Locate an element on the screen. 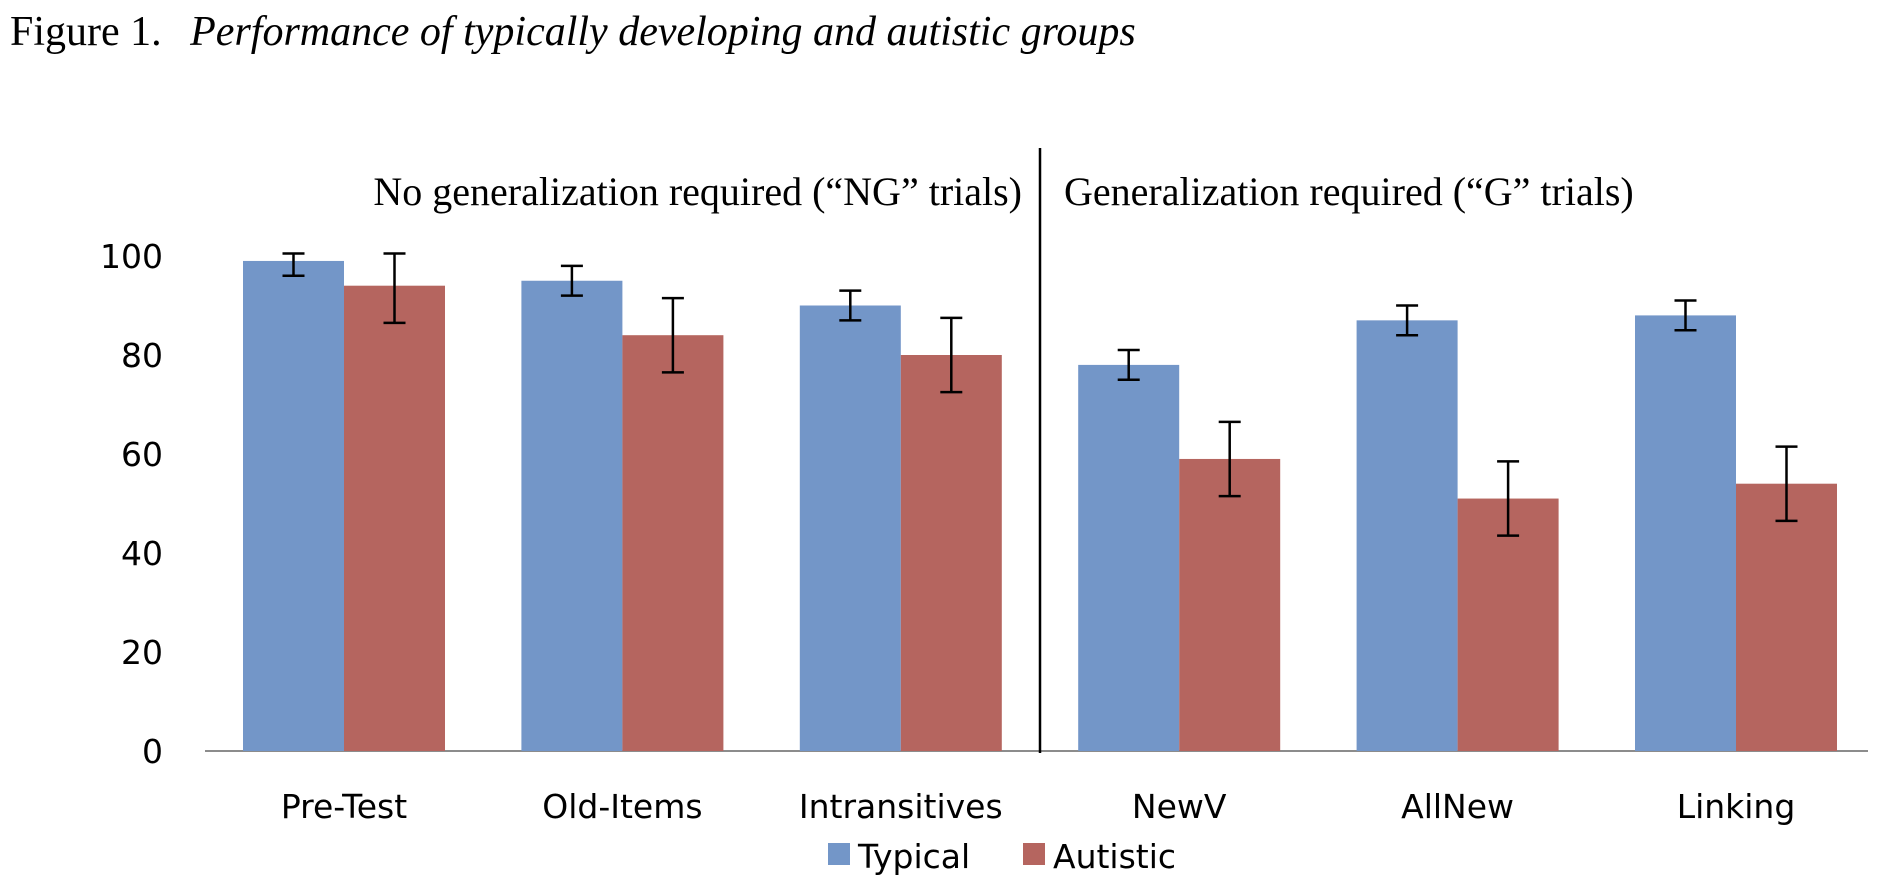  bar-typical-newv is located at coordinates (1129, 557).